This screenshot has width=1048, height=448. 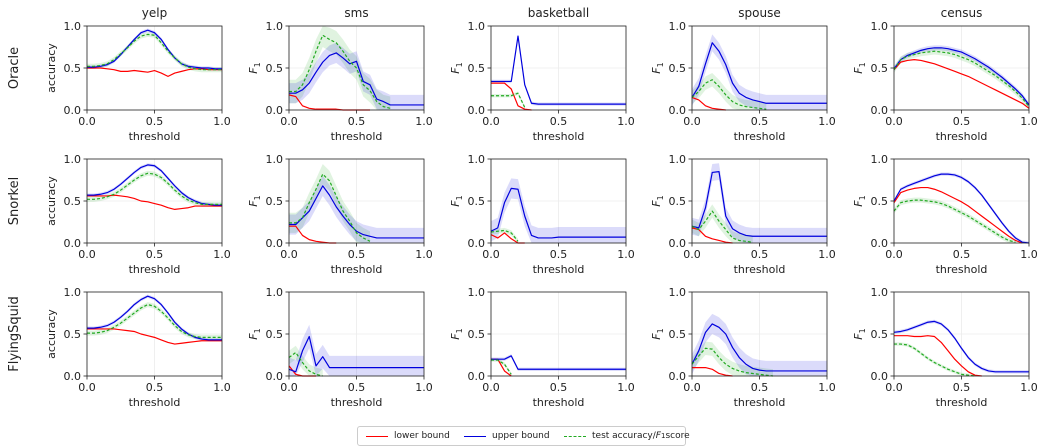 I want to click on upper-bound-line-snorkel-census, so click(x=961, y=208).